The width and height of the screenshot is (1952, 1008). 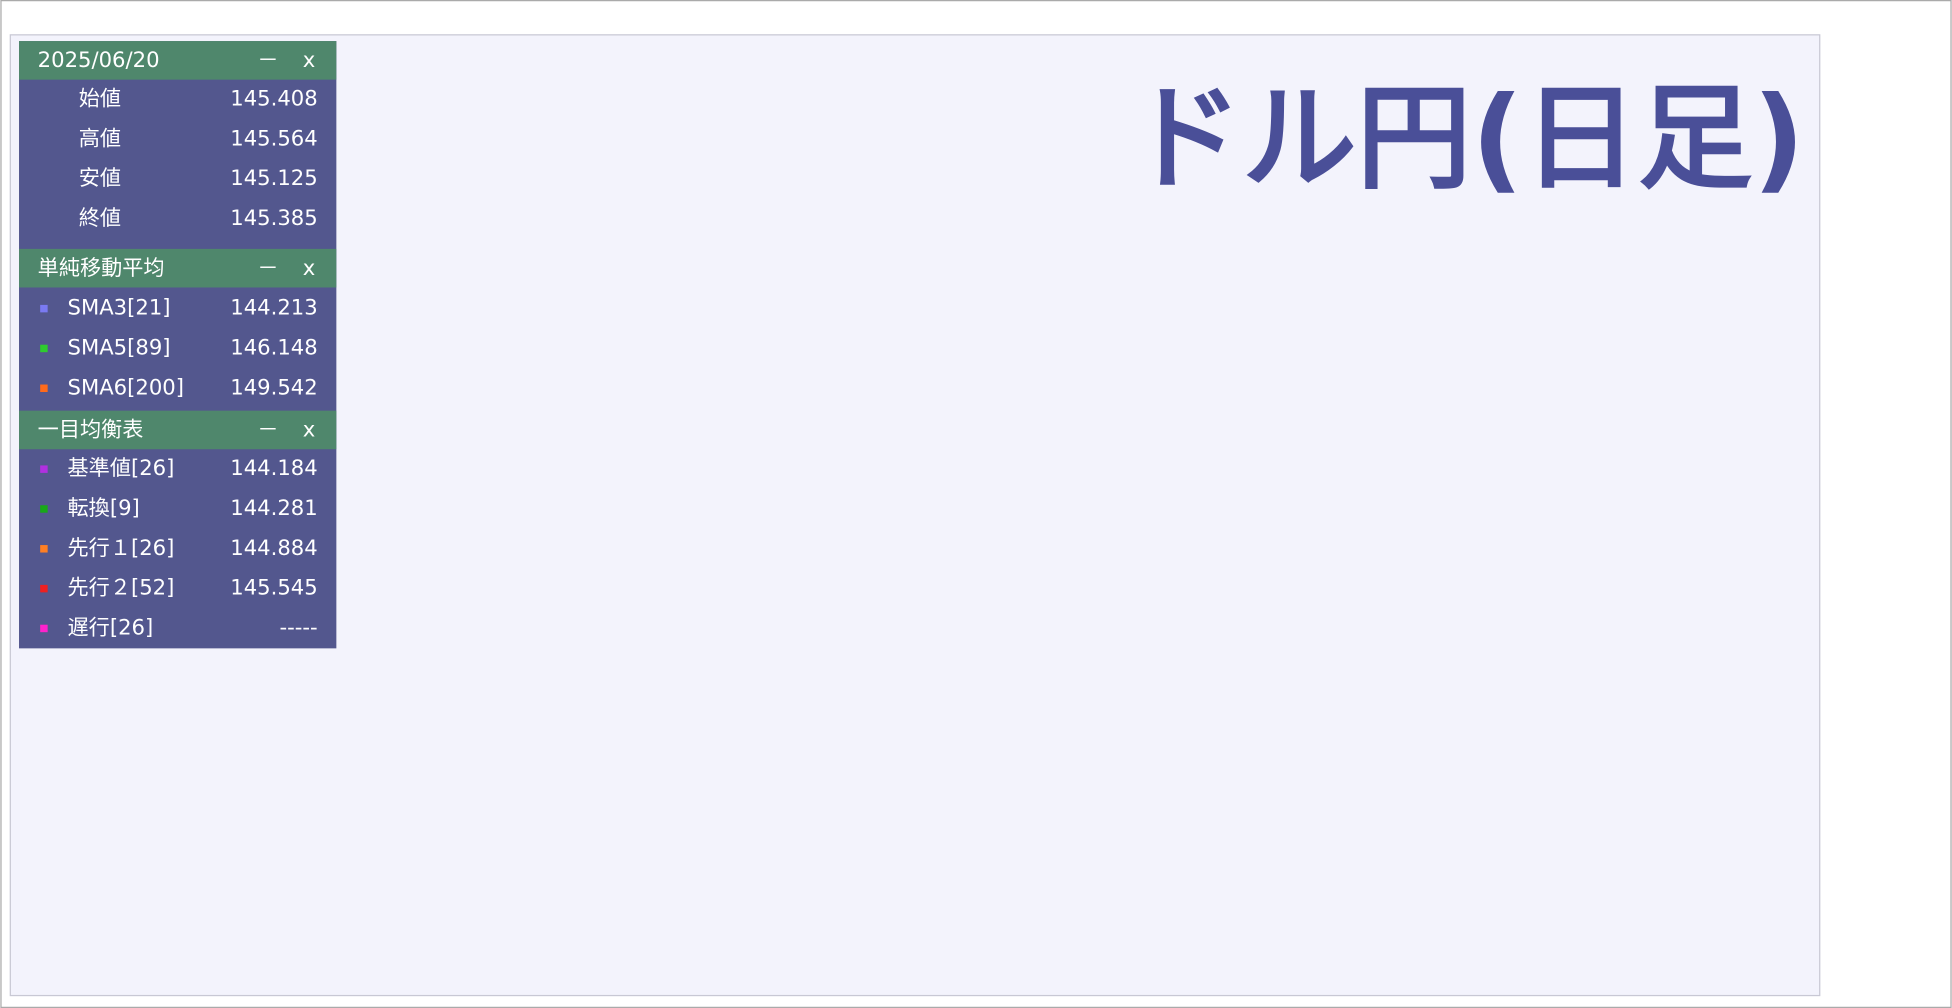 What do you see at coordinates (119, 346) in the screenshot?
I see `legend-name: SMA5[89]` at bounding box center [119, 346].